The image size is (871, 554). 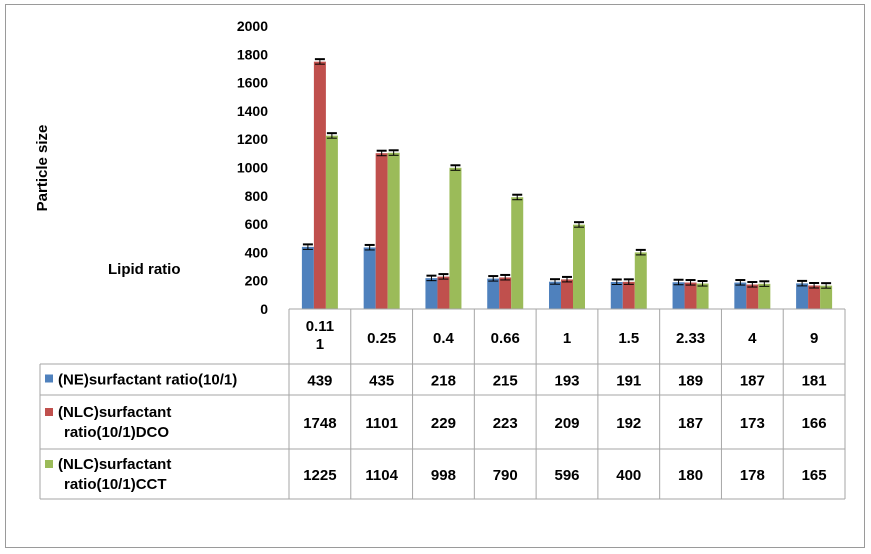 I want to click on data-label: 173, so click(x=752, y=423).